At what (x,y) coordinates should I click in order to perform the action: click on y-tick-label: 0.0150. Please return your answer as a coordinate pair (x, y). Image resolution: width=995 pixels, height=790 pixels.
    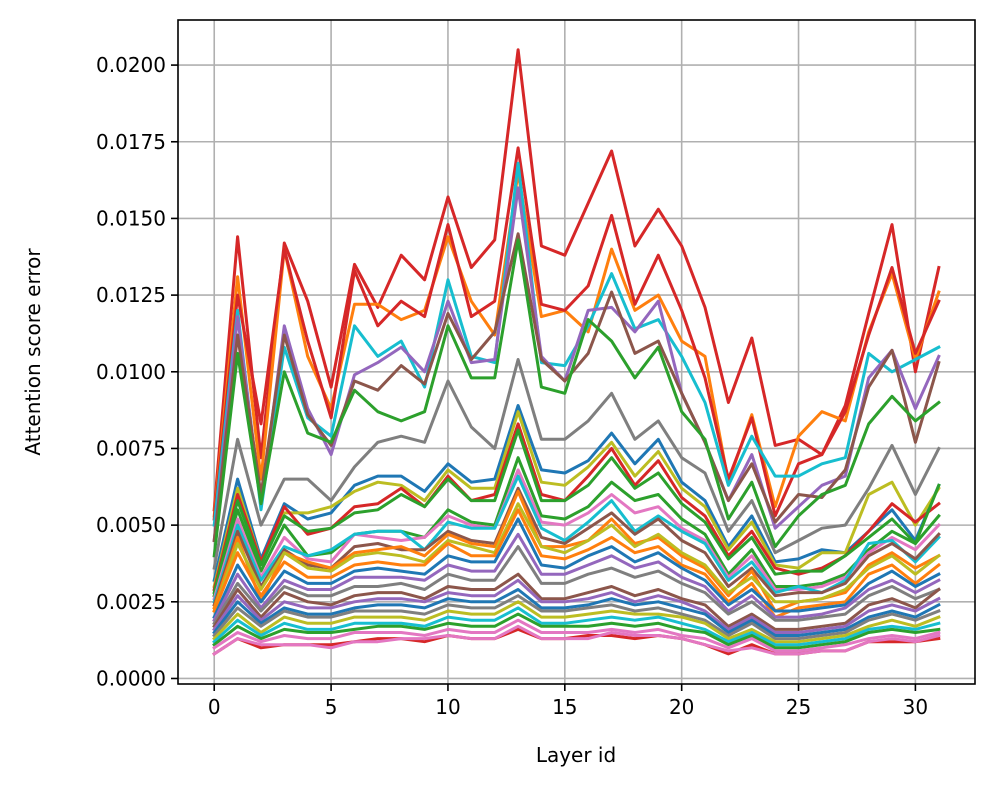
    Looking at the image, I should click on (131, 218).